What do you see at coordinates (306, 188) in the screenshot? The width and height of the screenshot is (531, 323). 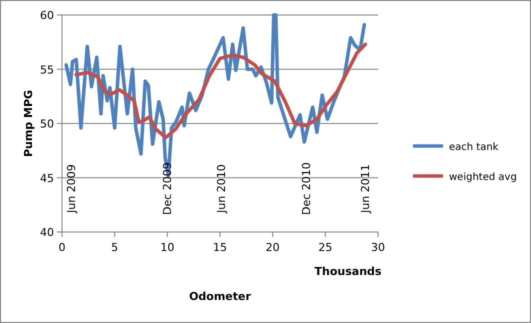 I see `annotation: Dec 2010` at bounding box center [306, 188].